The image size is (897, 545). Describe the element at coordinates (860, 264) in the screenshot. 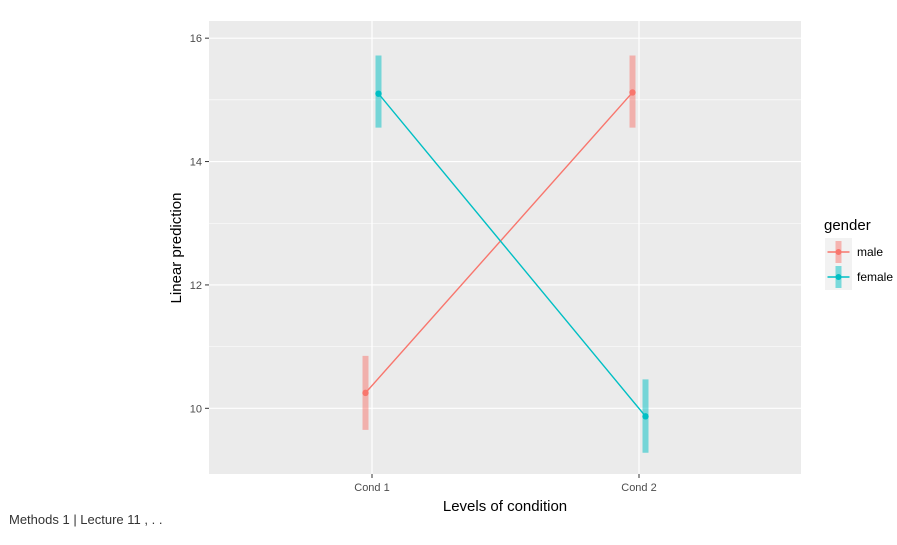

I see `legend-items: male female` at that location.